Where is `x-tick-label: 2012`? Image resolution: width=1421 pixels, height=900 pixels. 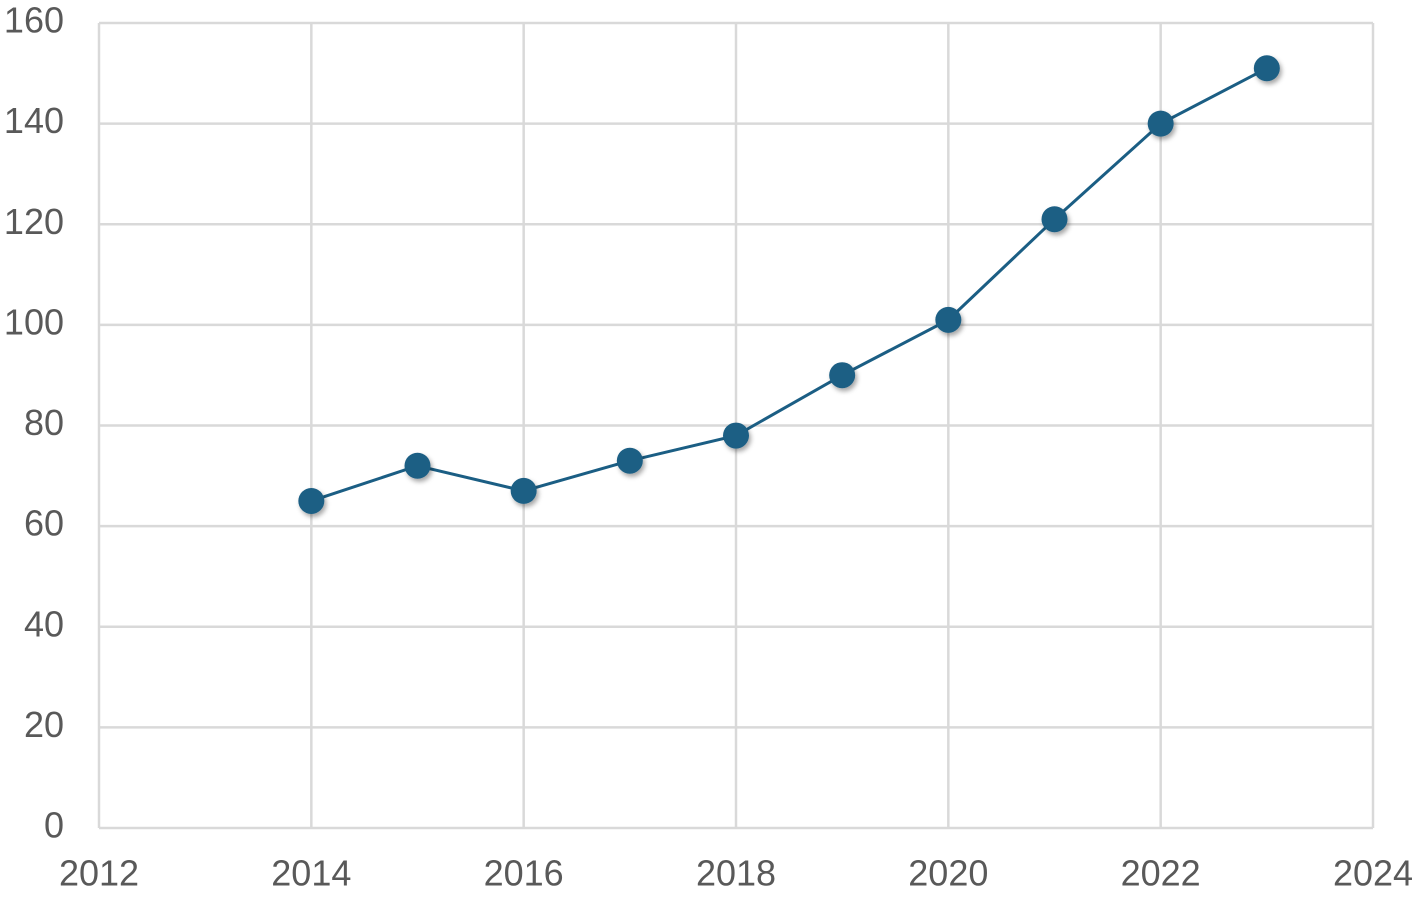 x-tick-label: 2012 is located at coordinates (99, 873).